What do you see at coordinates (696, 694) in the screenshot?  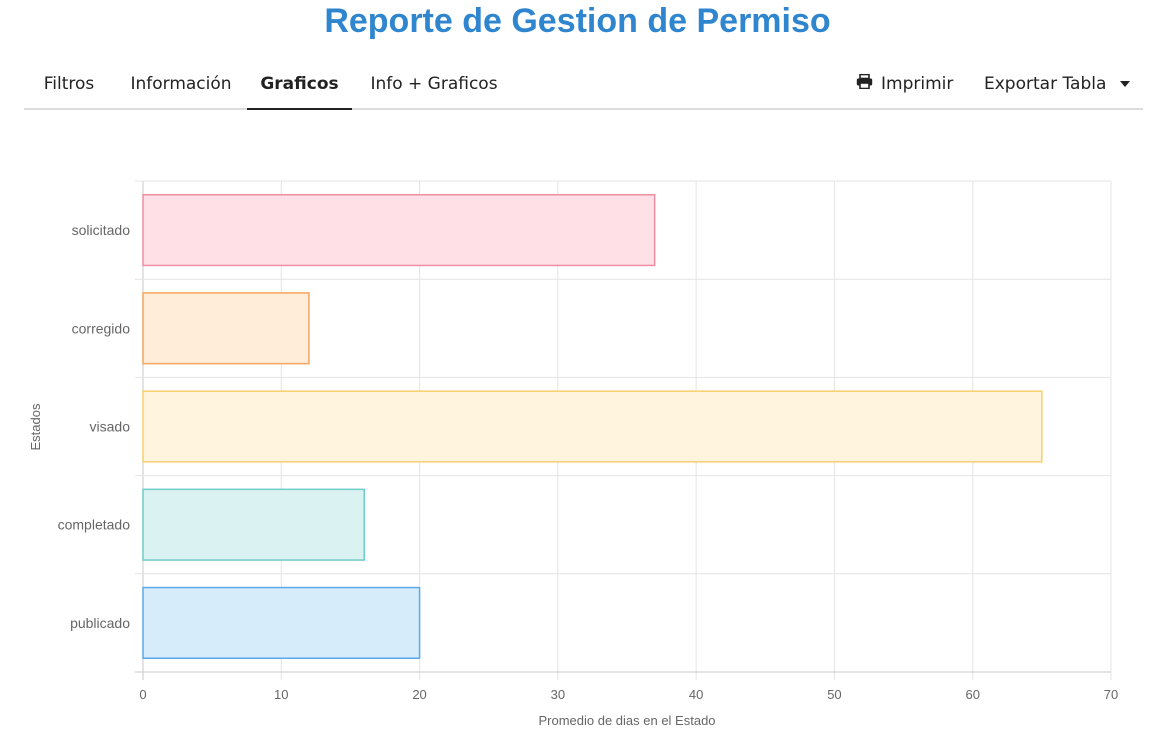 I see `x-tick-label: 40` at bounding box center [696, 694].